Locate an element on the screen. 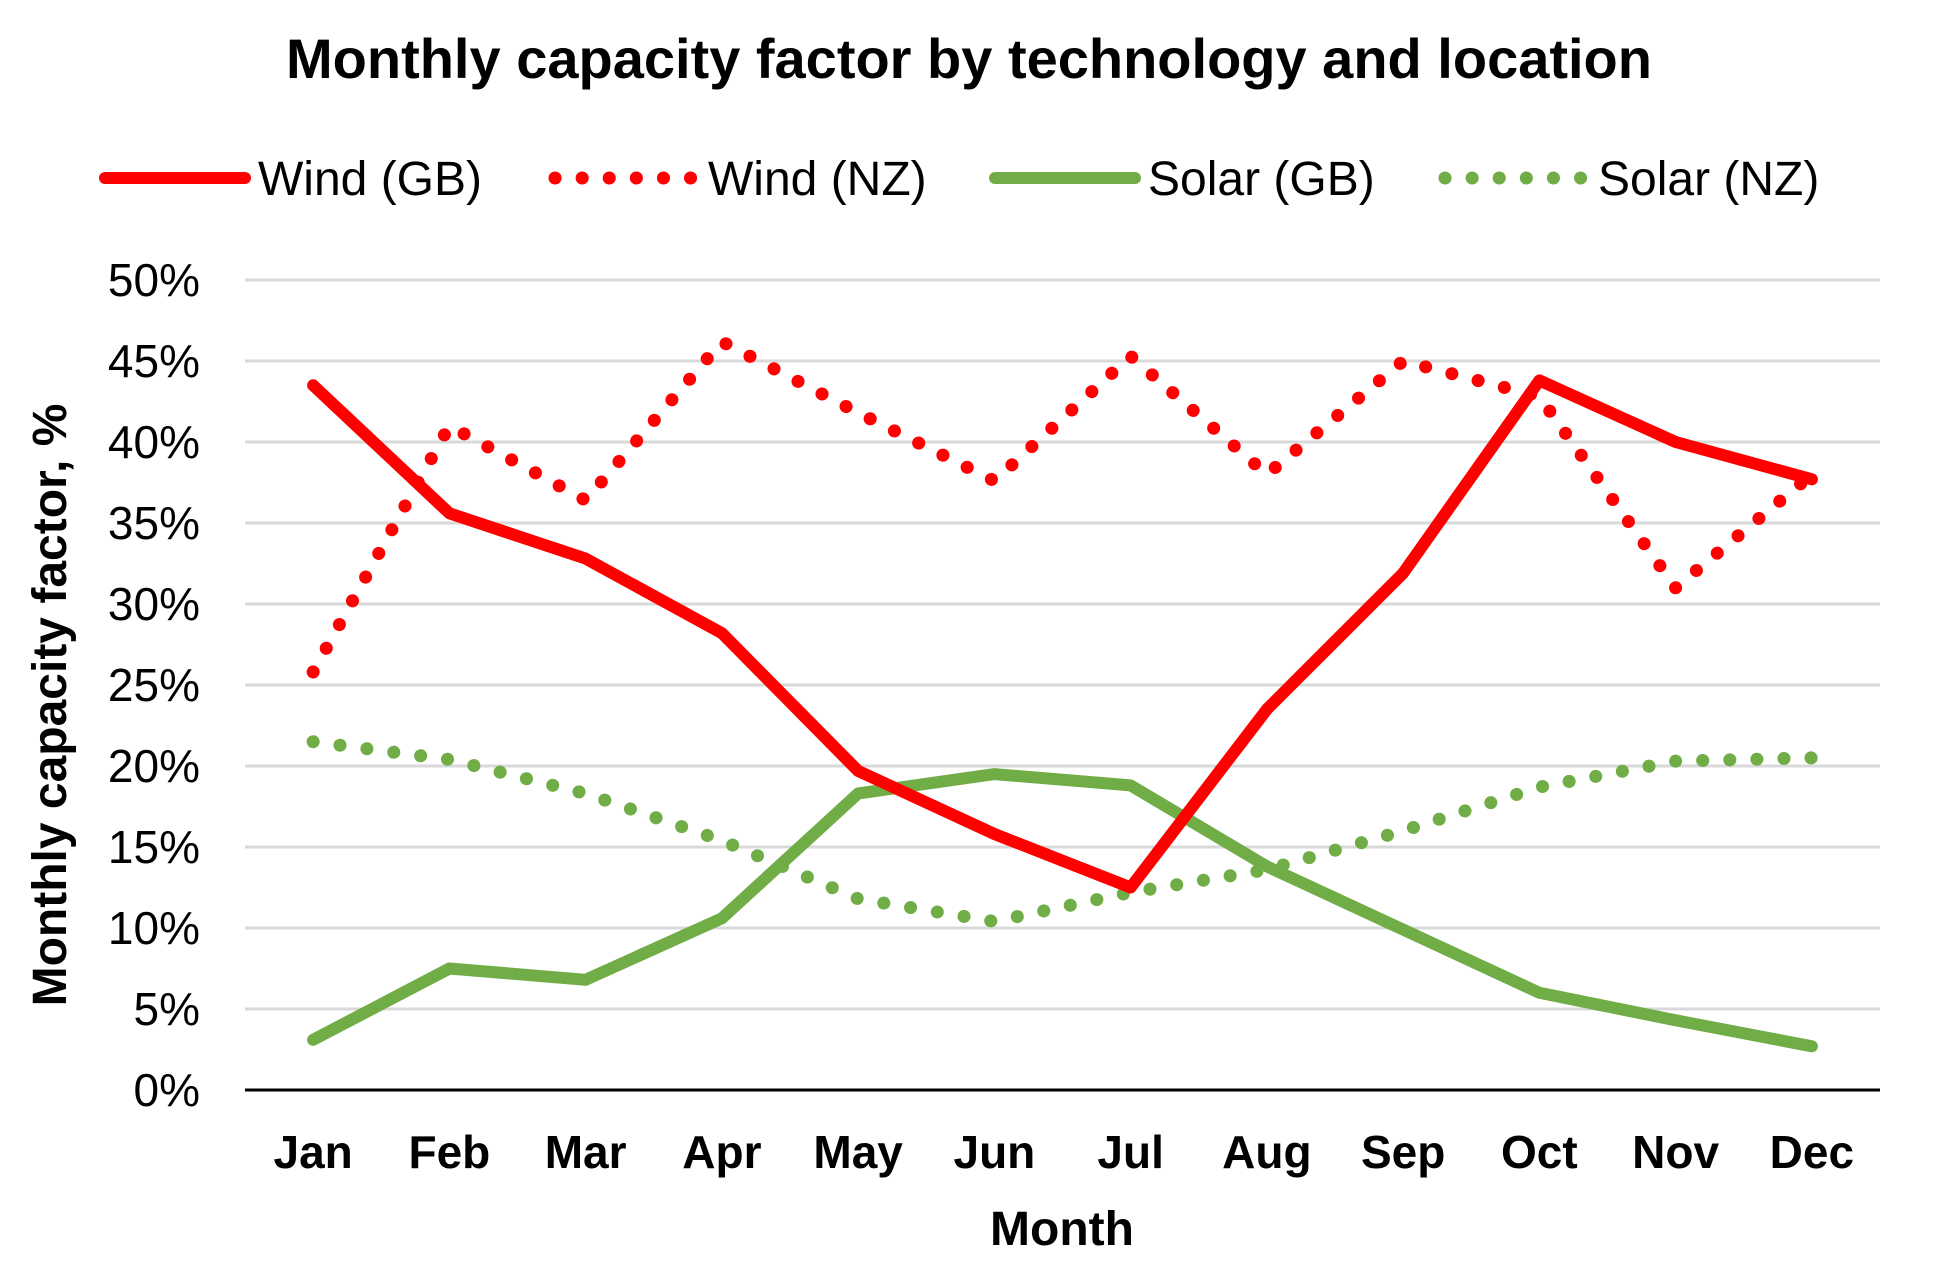  x-axis-title: Month is located at coordinates (1062, 1229).